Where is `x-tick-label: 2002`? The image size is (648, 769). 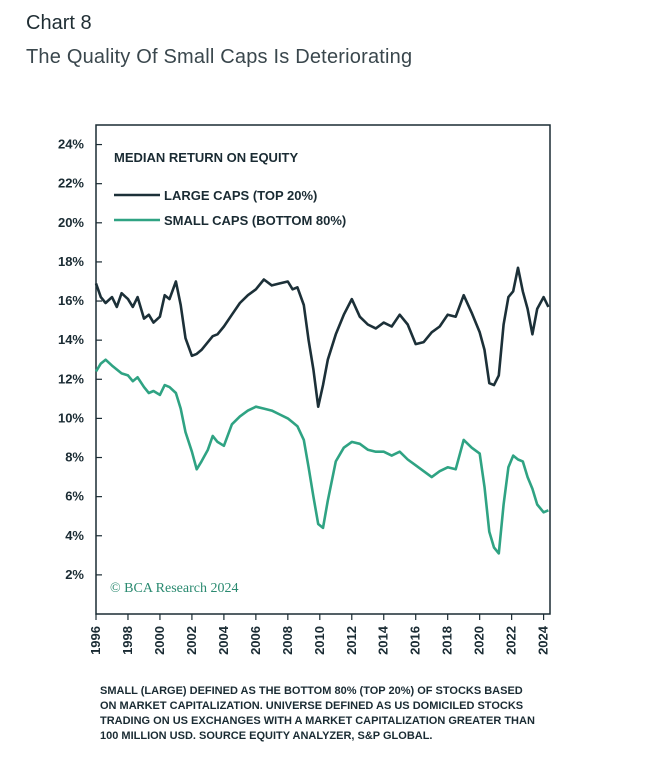
x-tick-label: 2002 is located at coordinates (191, 640).